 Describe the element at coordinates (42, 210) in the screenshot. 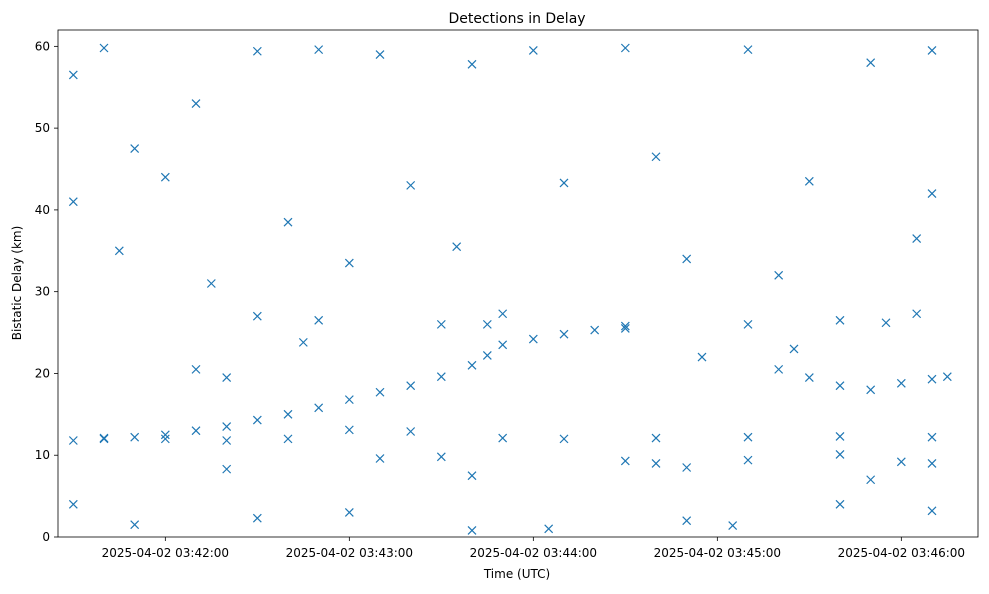

I see `y-tick-label: 40` at that location.